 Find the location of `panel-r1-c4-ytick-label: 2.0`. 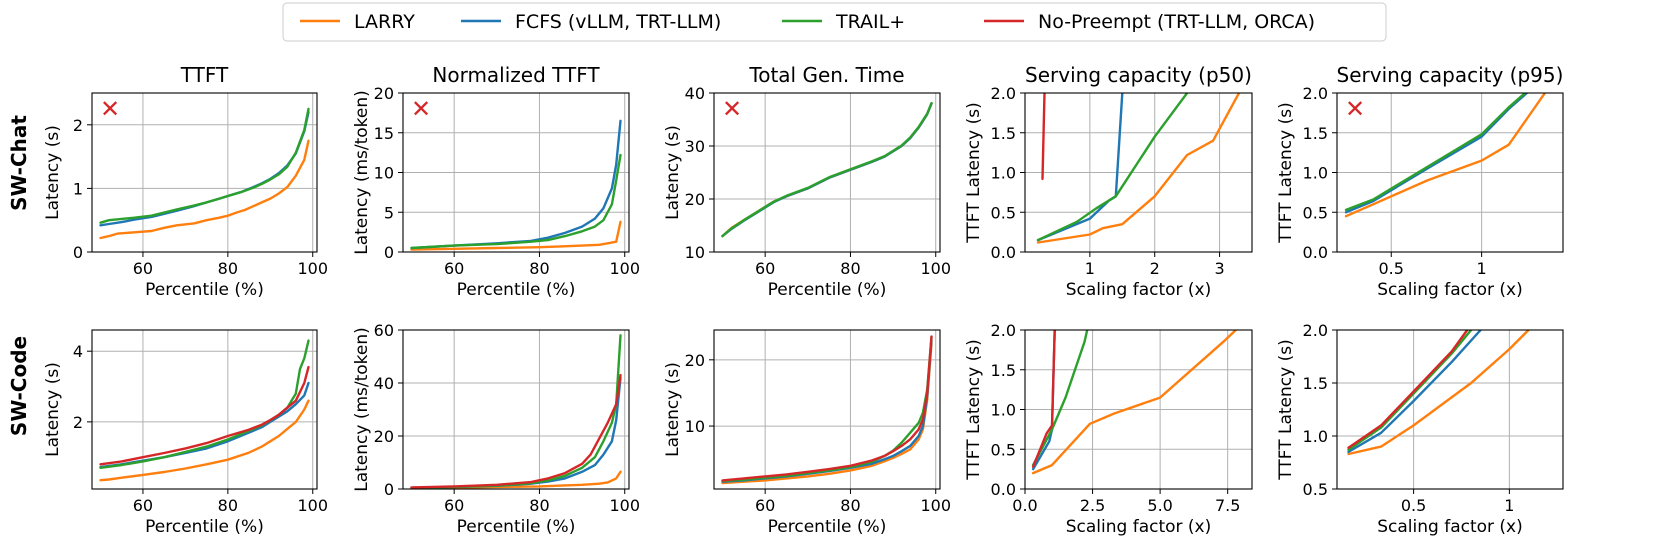

panel-r1-c4-ytick-label: 2.0 is located at coordinates (1315, 330).